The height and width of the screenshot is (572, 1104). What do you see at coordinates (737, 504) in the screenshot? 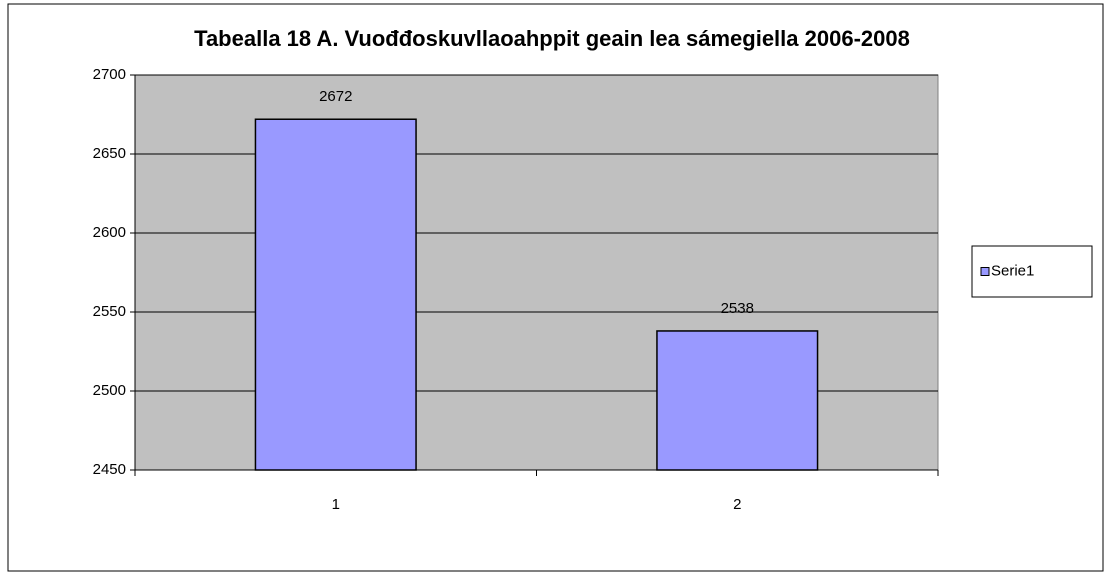
I see `x-tick-label: 2` at bounding box center [737, 504].